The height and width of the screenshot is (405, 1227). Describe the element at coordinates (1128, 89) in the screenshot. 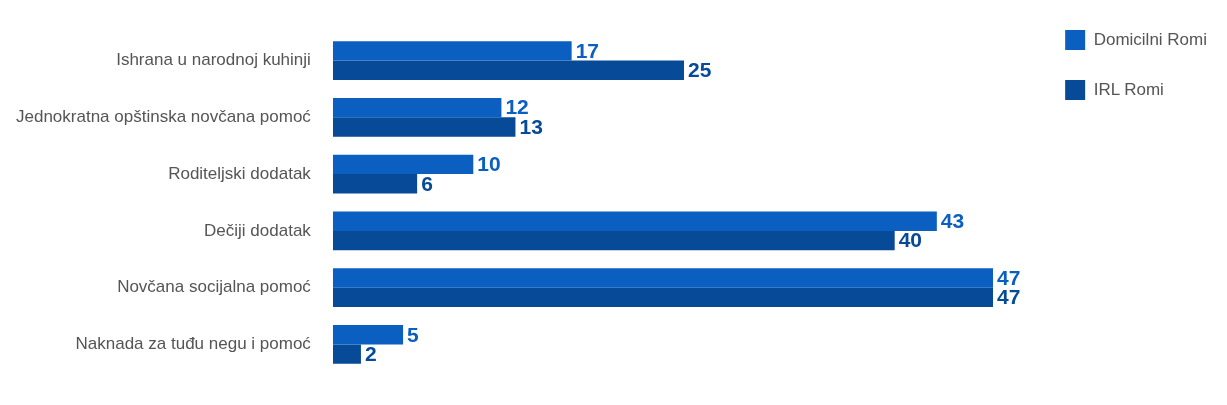

I see `legend-label: IRL Romi` at that location.